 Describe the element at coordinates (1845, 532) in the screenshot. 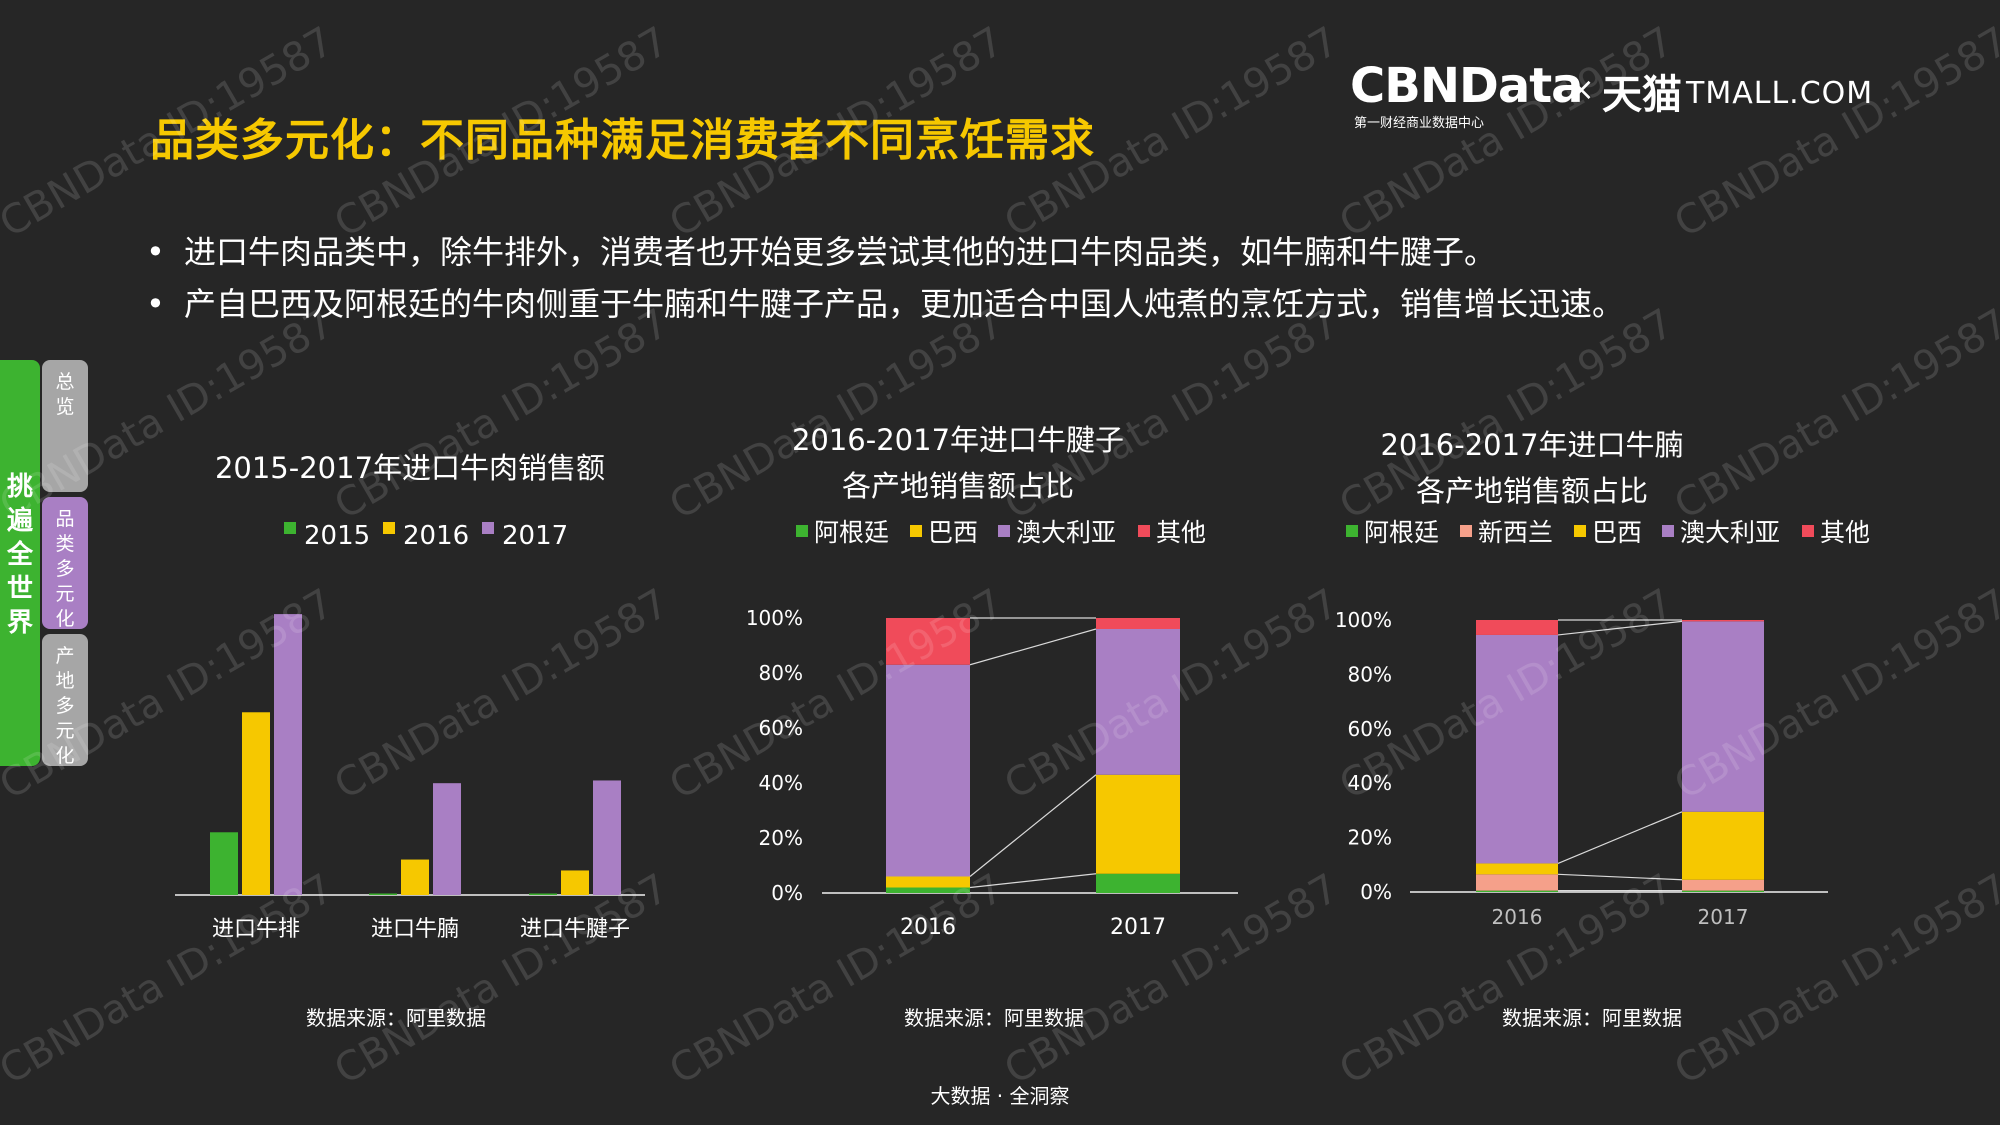

I see `chart3-legend-label: 其他` at that location.